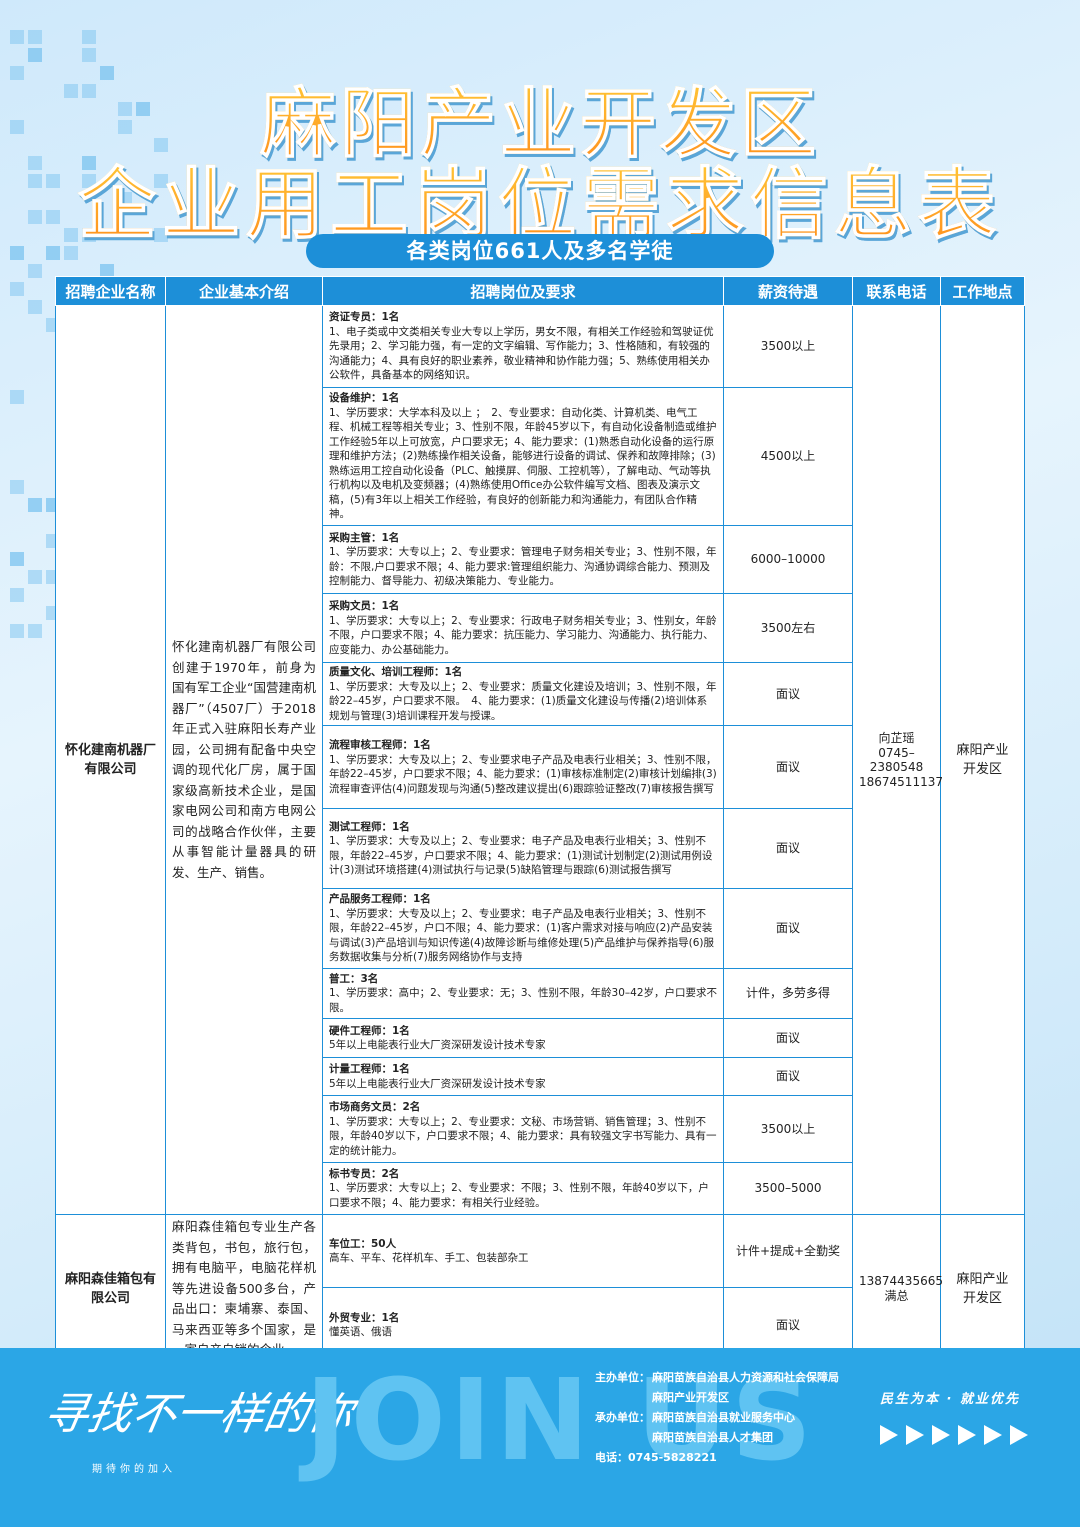 The image size is (1080, 1527). Describe the element at coordinates (896, 291) in the screenshot. I see `column-header: 联系电话` at that location.